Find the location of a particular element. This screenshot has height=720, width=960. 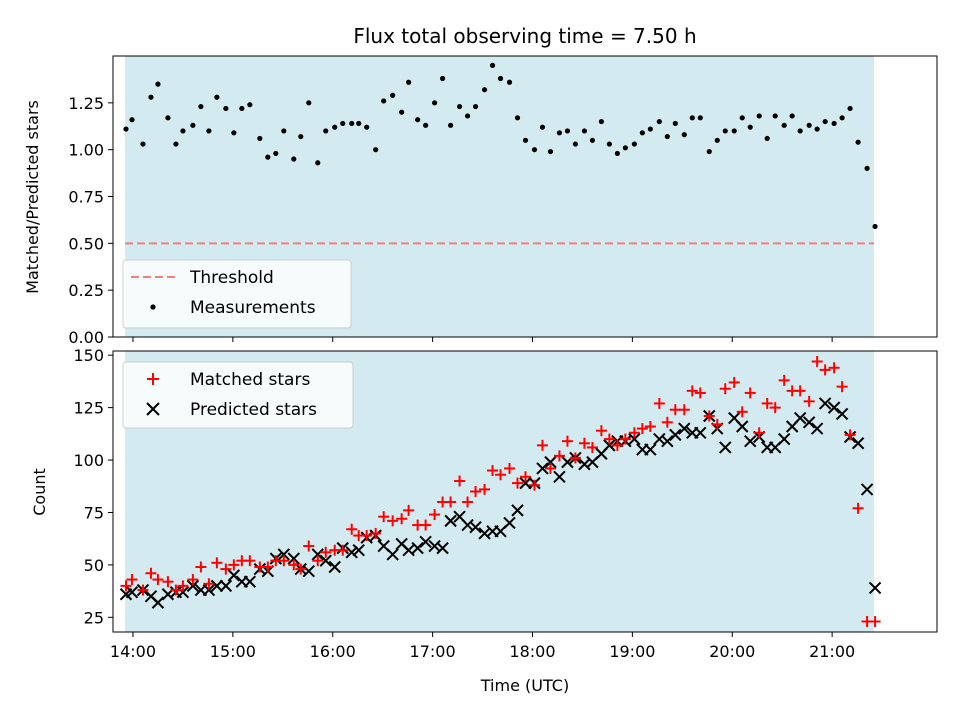

ratio-y-tick-label: 0.00 is located at coordinates (86, 337).